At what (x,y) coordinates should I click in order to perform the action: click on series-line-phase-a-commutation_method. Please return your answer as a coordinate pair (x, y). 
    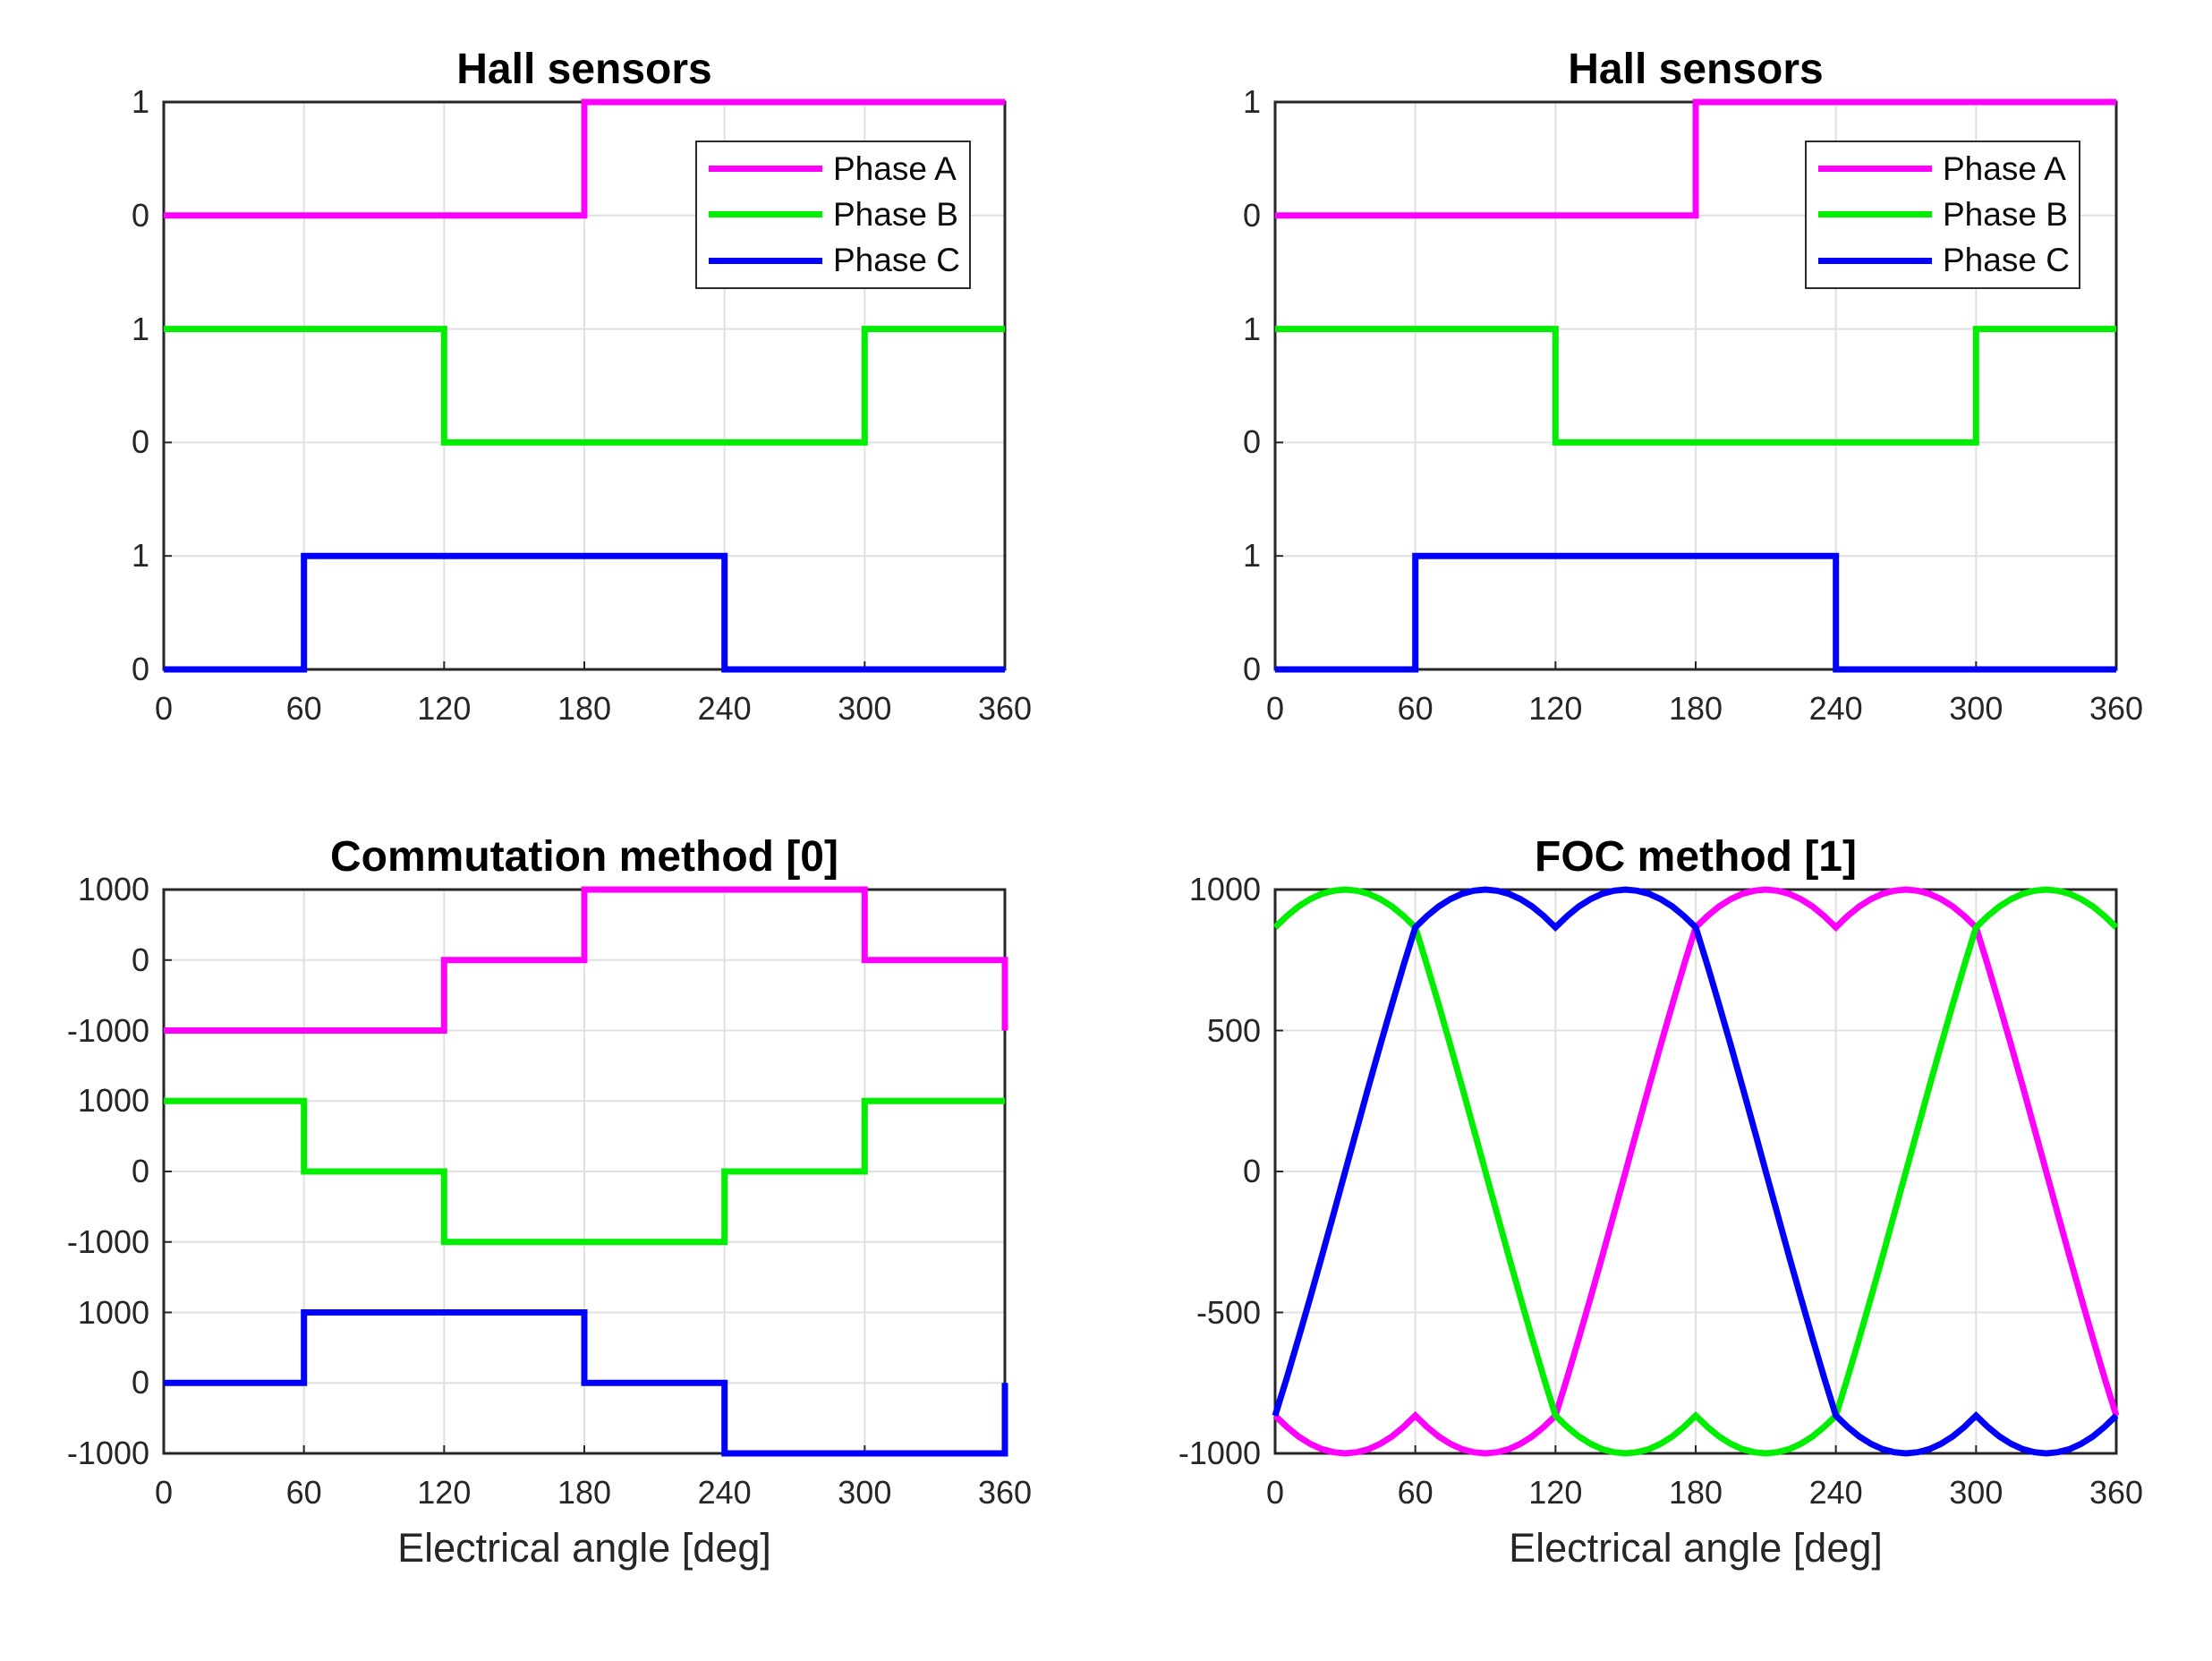
    Looking at the image, I should click on (586, 960).